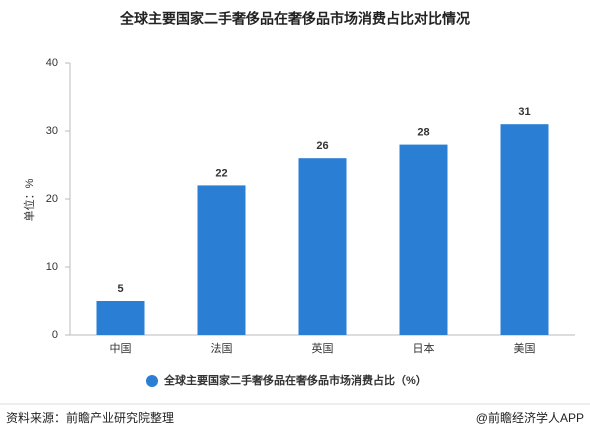 This screenshot has height=438, width=590. I want to click on y-tick-label: 0, so click(55, 335).